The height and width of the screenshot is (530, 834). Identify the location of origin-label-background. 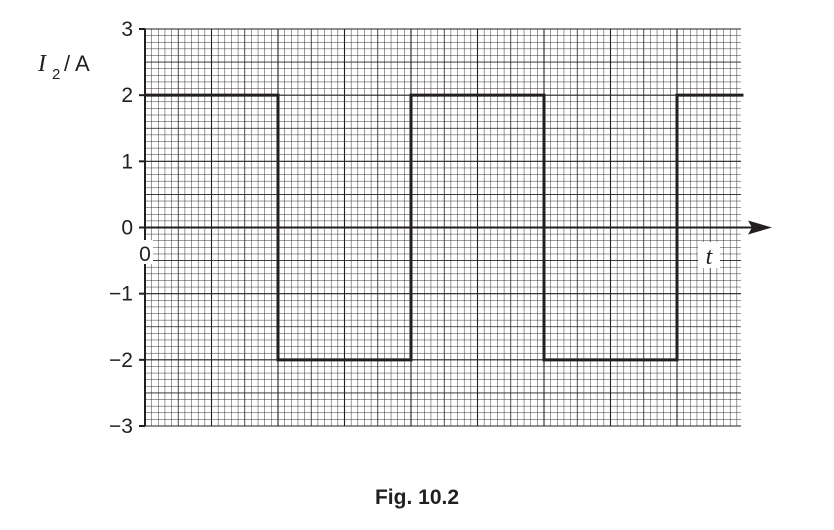
(145, 252).